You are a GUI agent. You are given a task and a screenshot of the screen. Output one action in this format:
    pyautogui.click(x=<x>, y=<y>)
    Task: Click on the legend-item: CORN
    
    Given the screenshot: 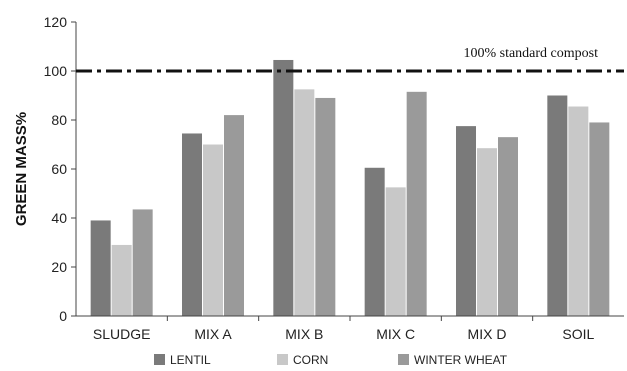 What is the action you would take?
    pyautogui.click(x=302, y=360)
    